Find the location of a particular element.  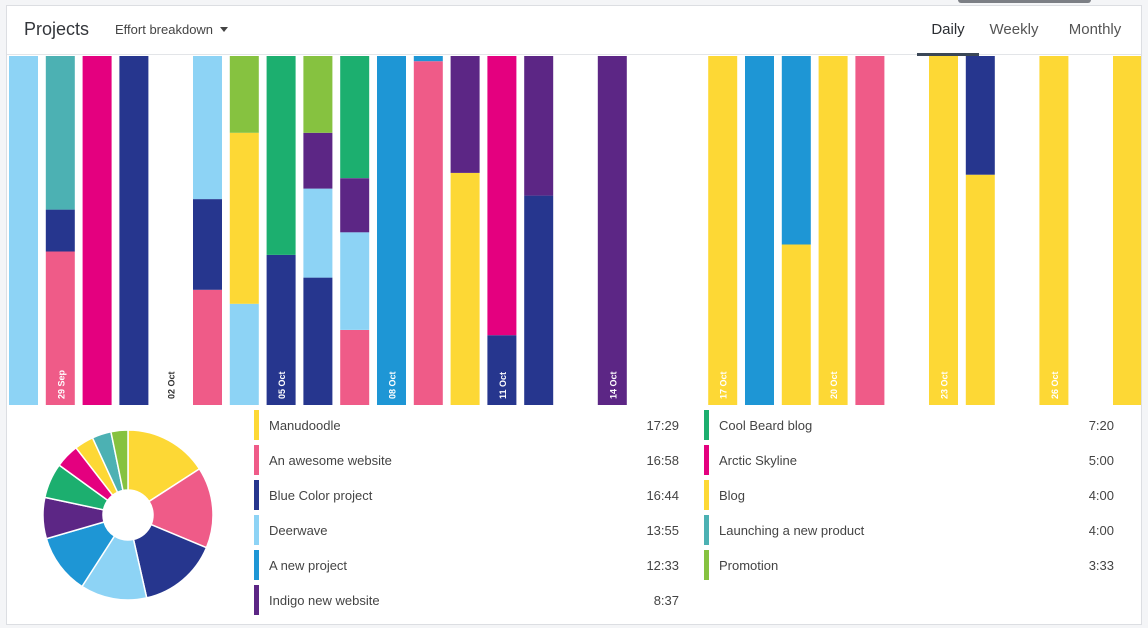

bar-segment-03-oct-an-awesome-website is located at coordinates (207, 347).